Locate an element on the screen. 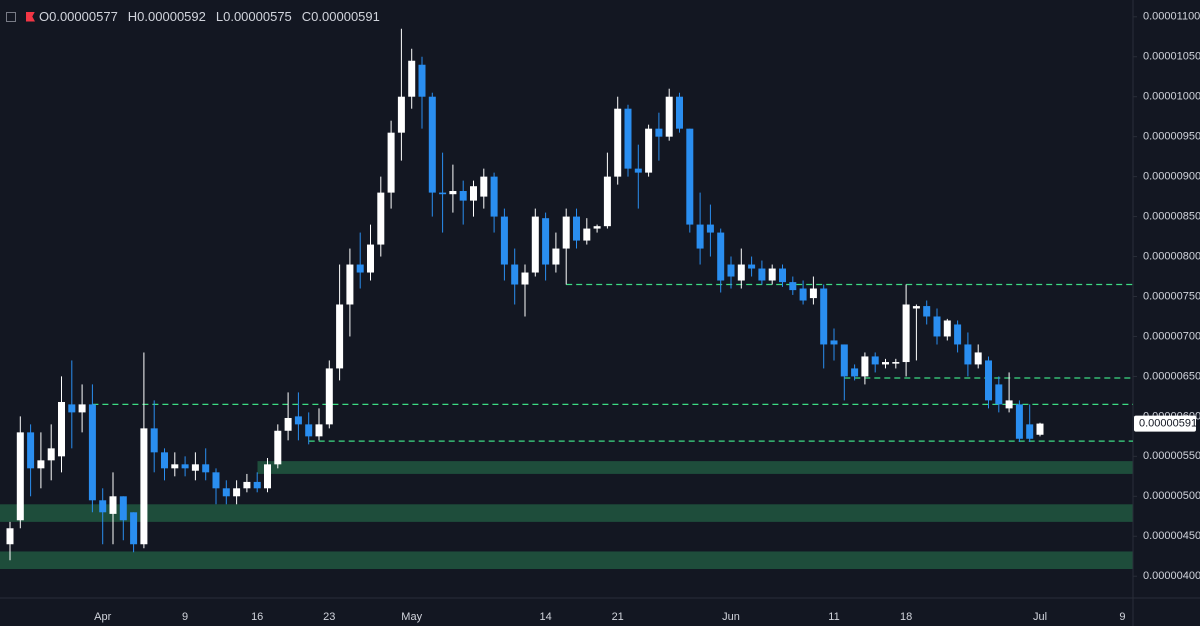 The image size is (1200, 626). x-tick-label: 14 is located at coordinates (545, 617).